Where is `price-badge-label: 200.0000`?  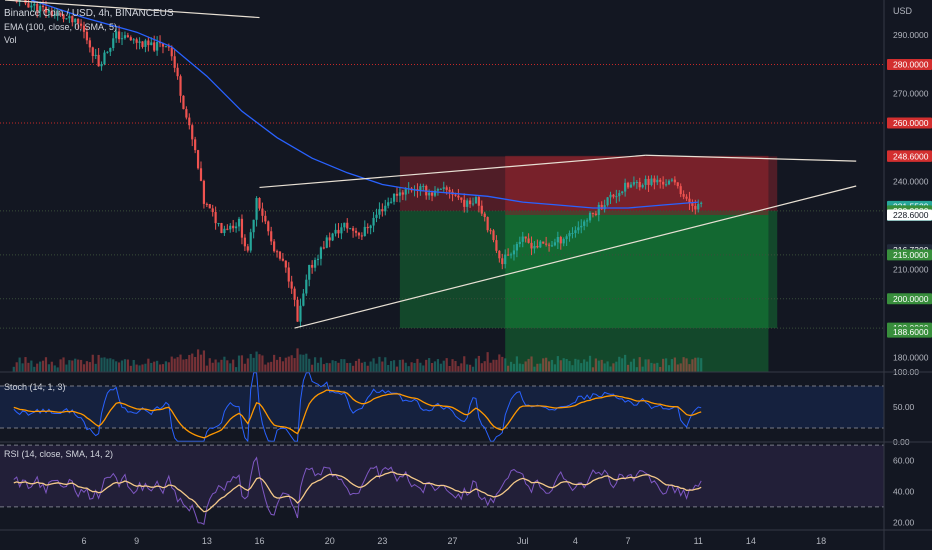
price-badge-label: 200.0000 is located at coordinates (911, 299).